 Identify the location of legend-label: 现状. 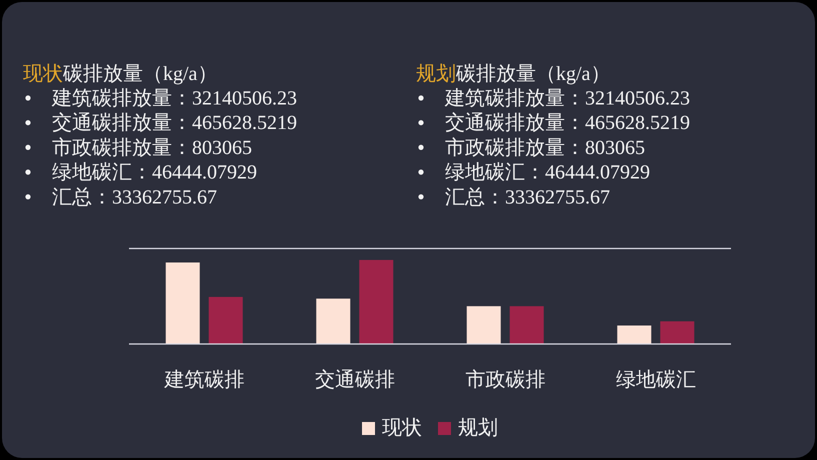
(402, 428).